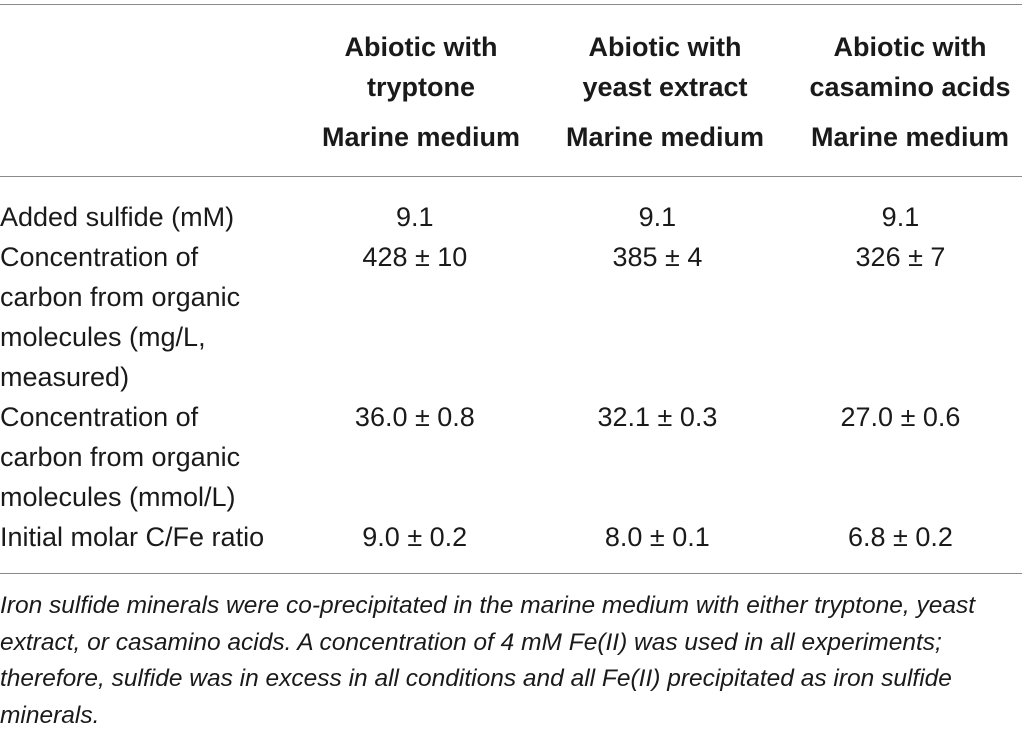 The height and width of the screenshot is (737, 1022). I want to click on table-row: Added sulfide (mM) 9.1 9.1 9.1, so click(511, 217).